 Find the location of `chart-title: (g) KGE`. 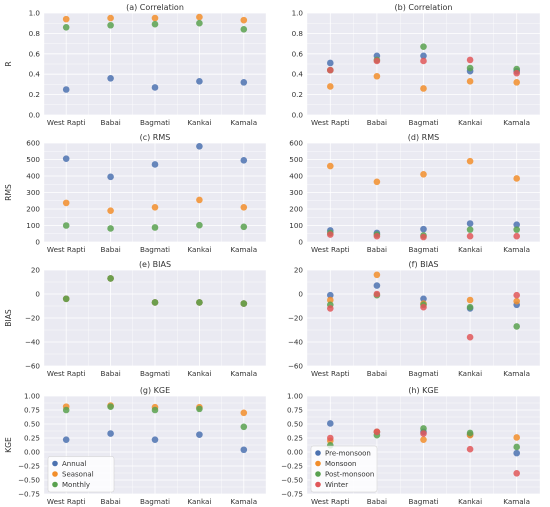

chart-title: (g) KGE is located at coordinates (155, 390).